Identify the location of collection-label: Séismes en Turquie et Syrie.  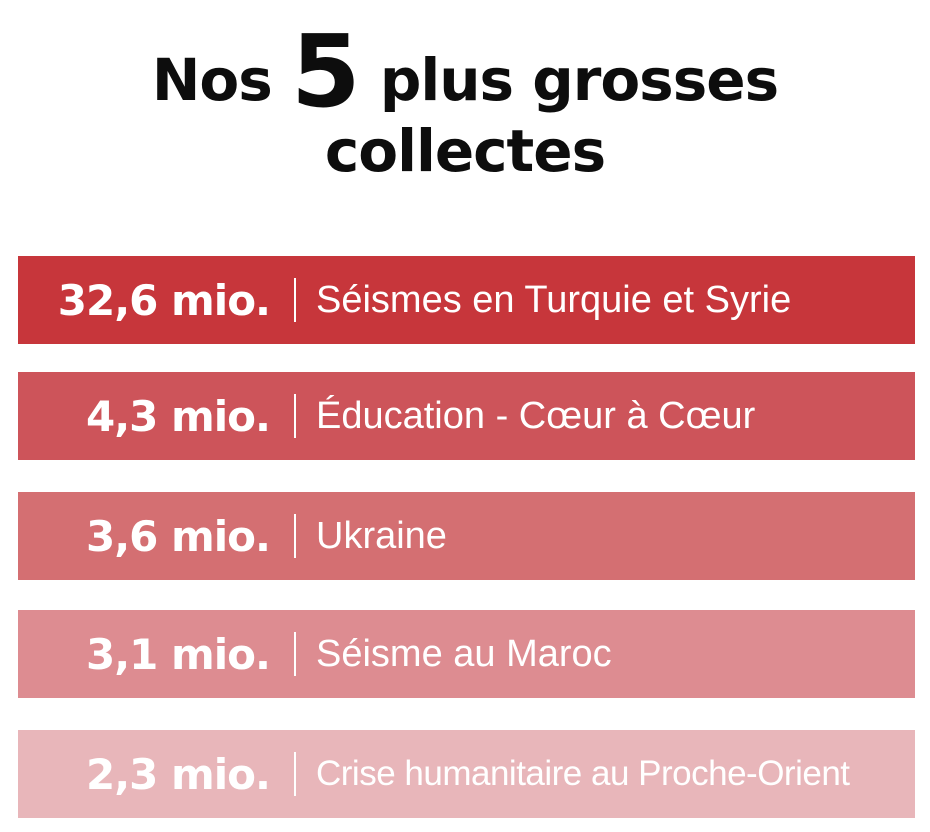
(554, 299).